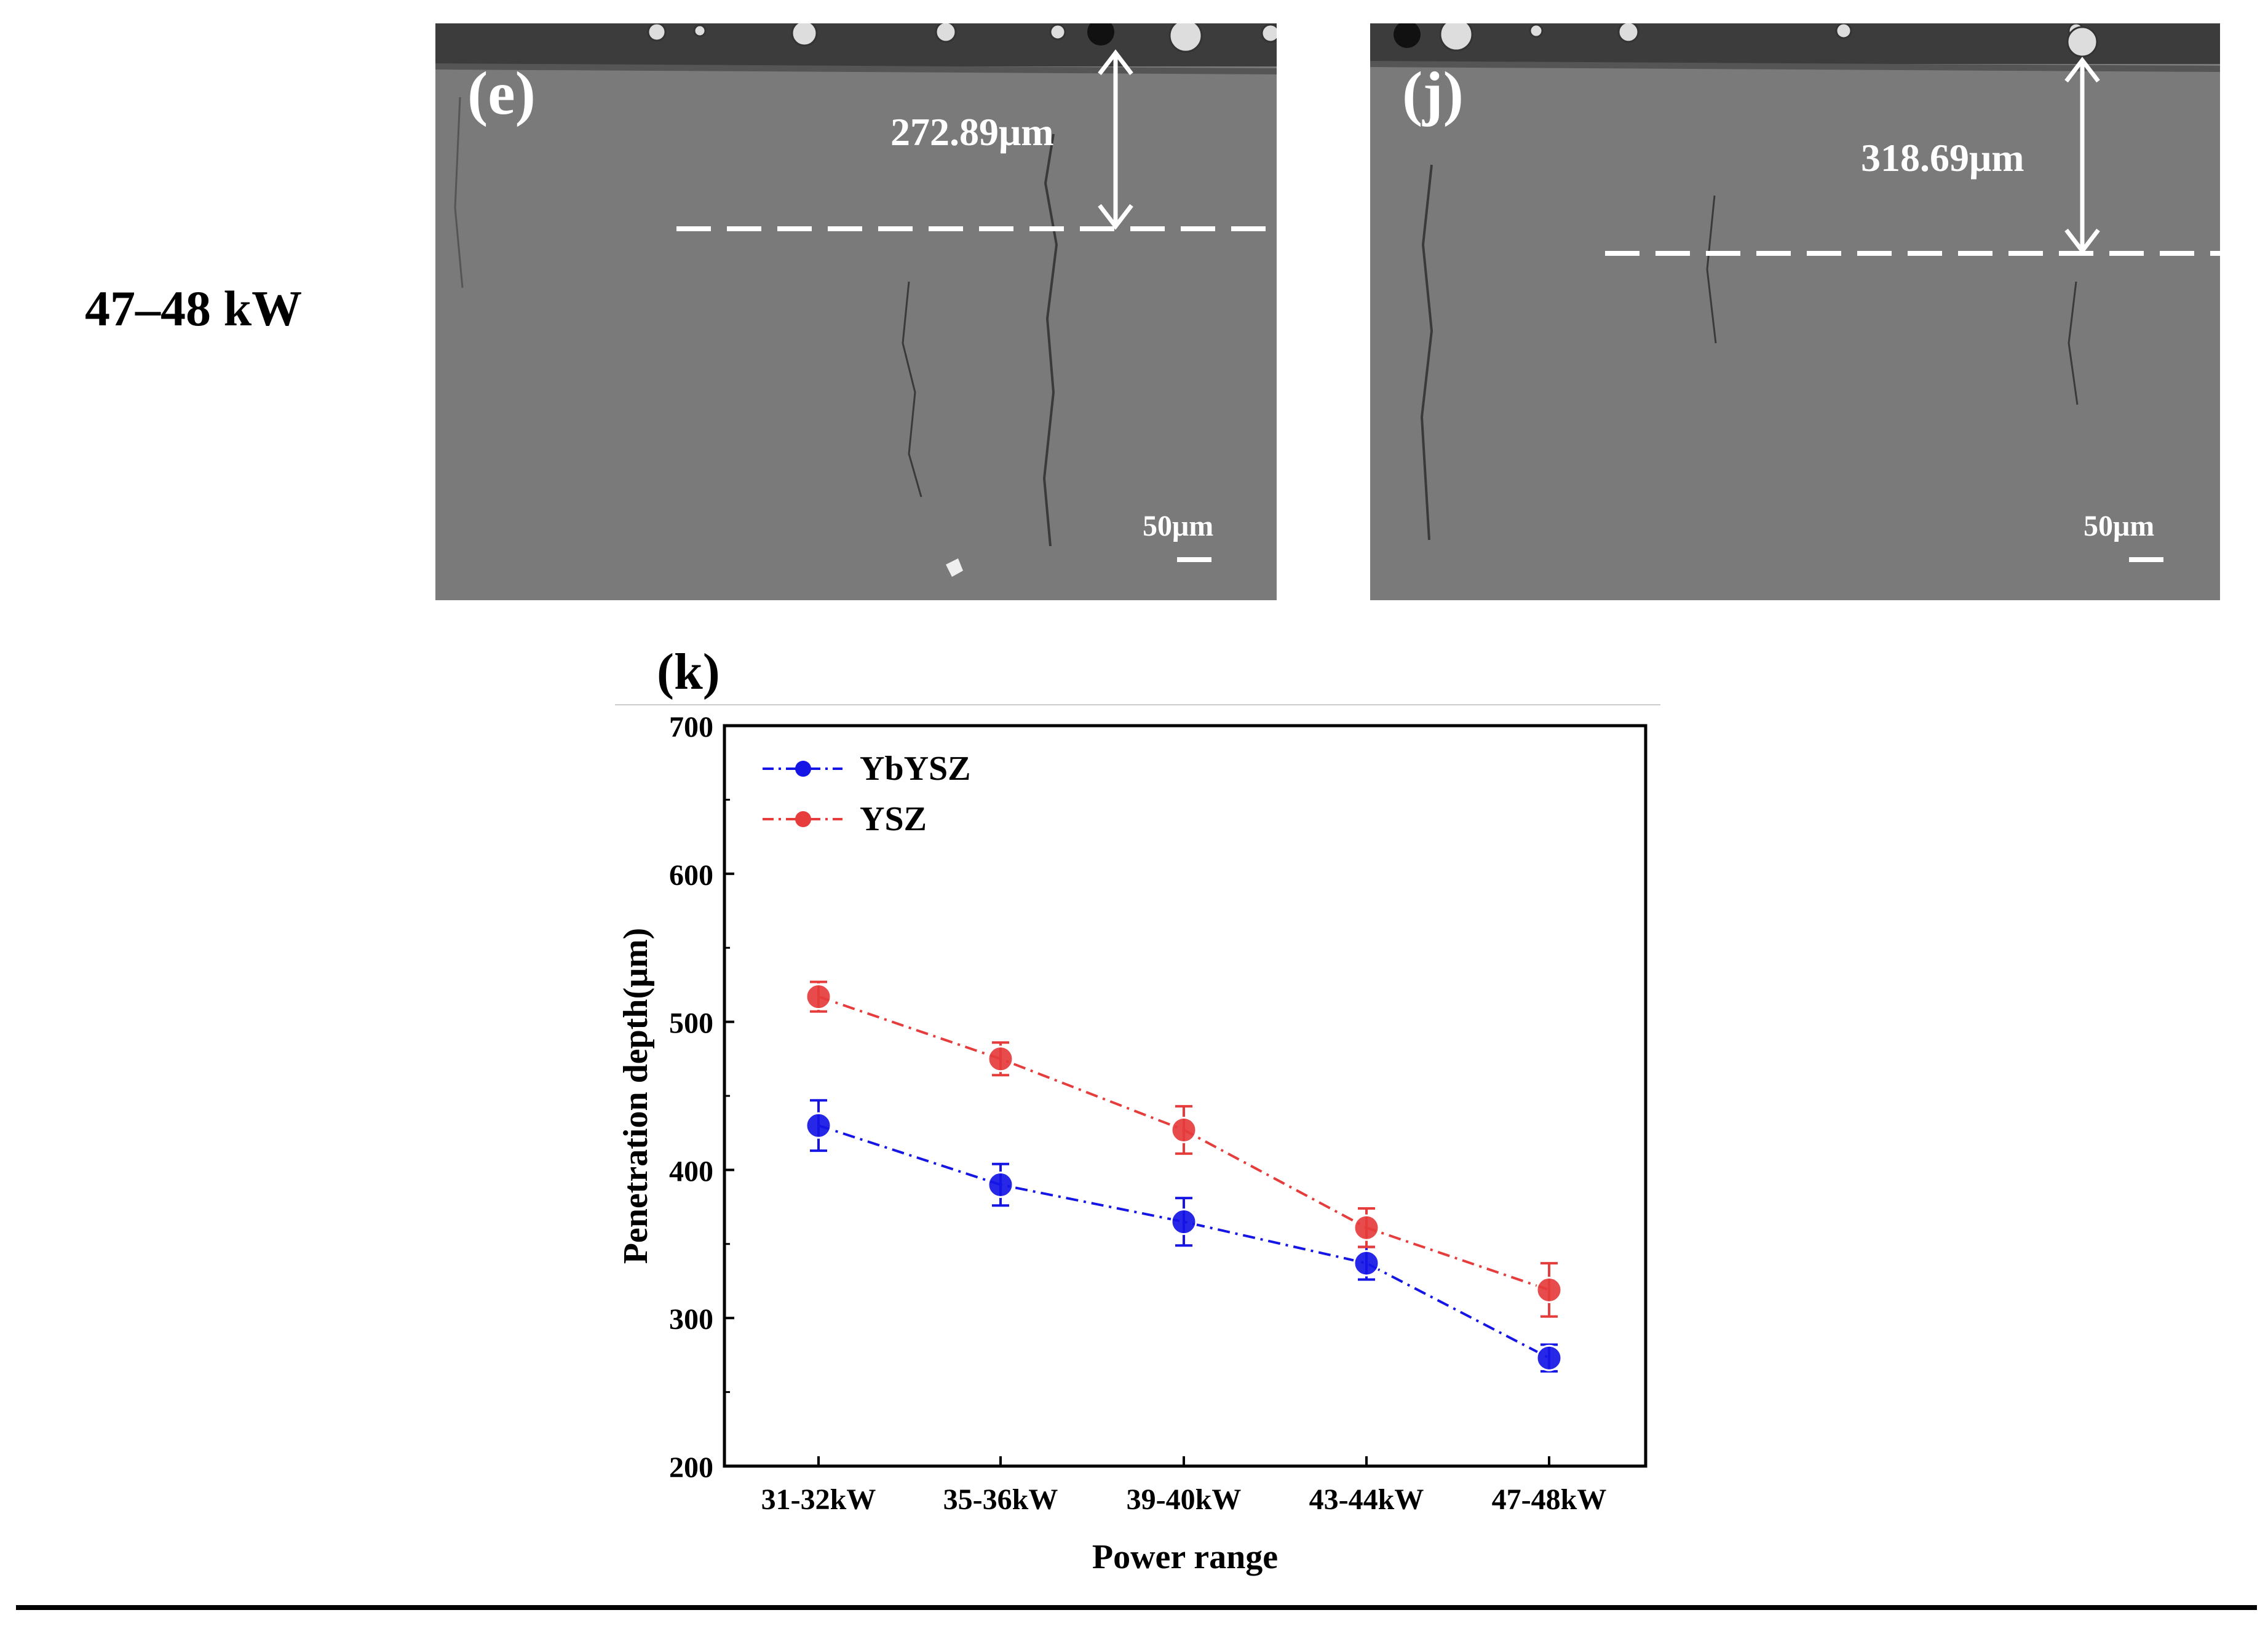 The width and height of the screenshot is (2268, 1626). I want to click on micrograph-j-annotation, so click(1912, 156).